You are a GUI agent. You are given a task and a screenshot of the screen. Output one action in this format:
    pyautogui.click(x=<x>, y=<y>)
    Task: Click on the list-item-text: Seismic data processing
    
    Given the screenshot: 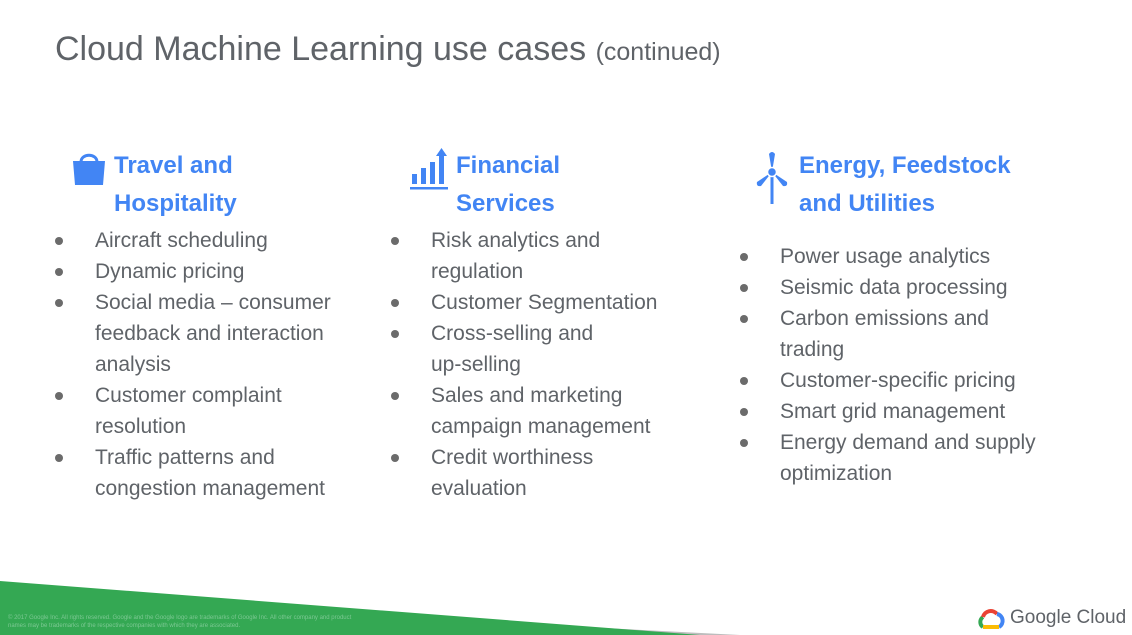 What is the action you would take?
    pyautogui.click(x=894, y=287)
    